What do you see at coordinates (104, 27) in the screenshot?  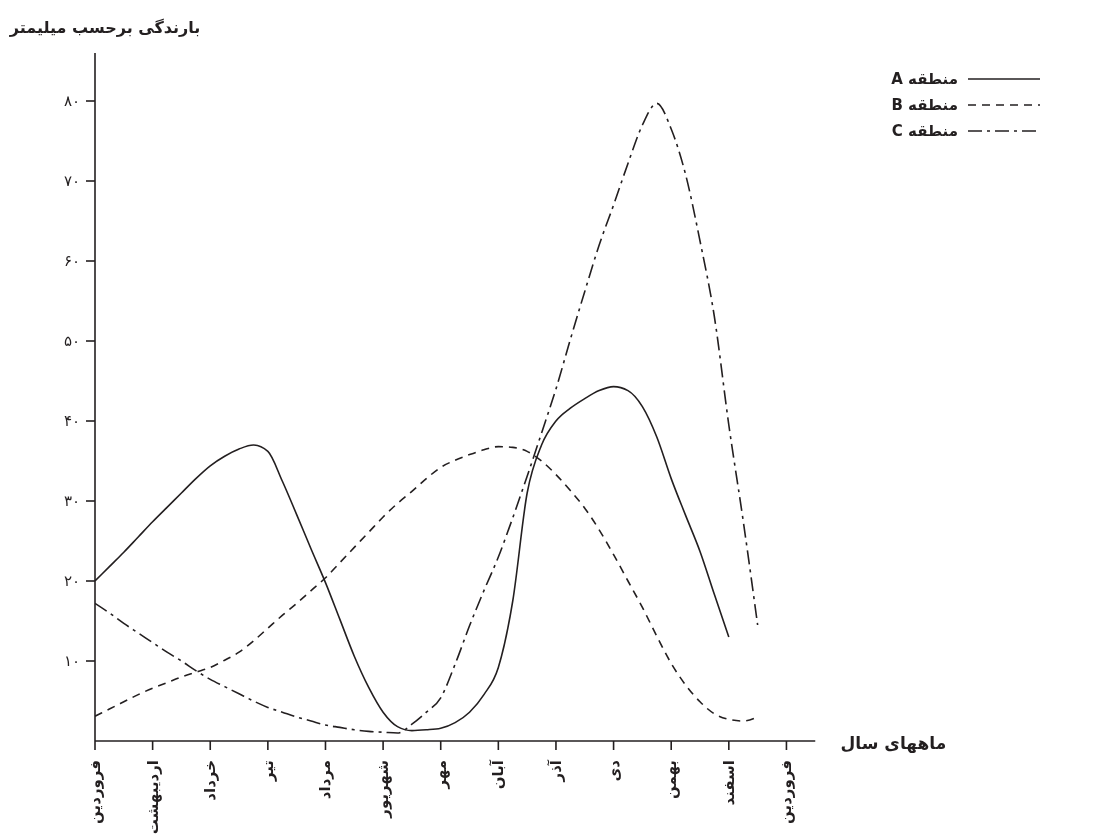 I see `y-axis-title: بارندگی برحسب میلیمتر` at bounding box center [104, 27].